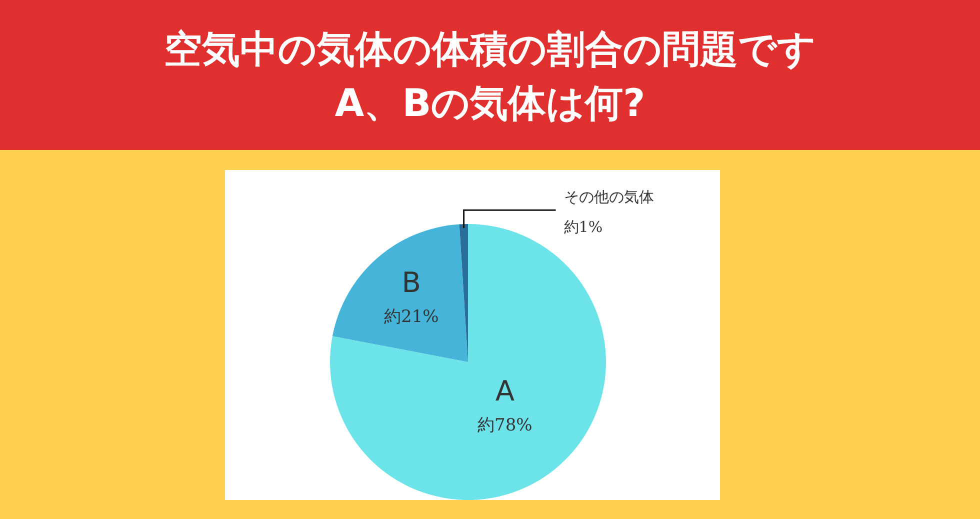  Describe the element at coordinates (583, 227) in the screenshot. I see `data-label: 約1%` at that location.